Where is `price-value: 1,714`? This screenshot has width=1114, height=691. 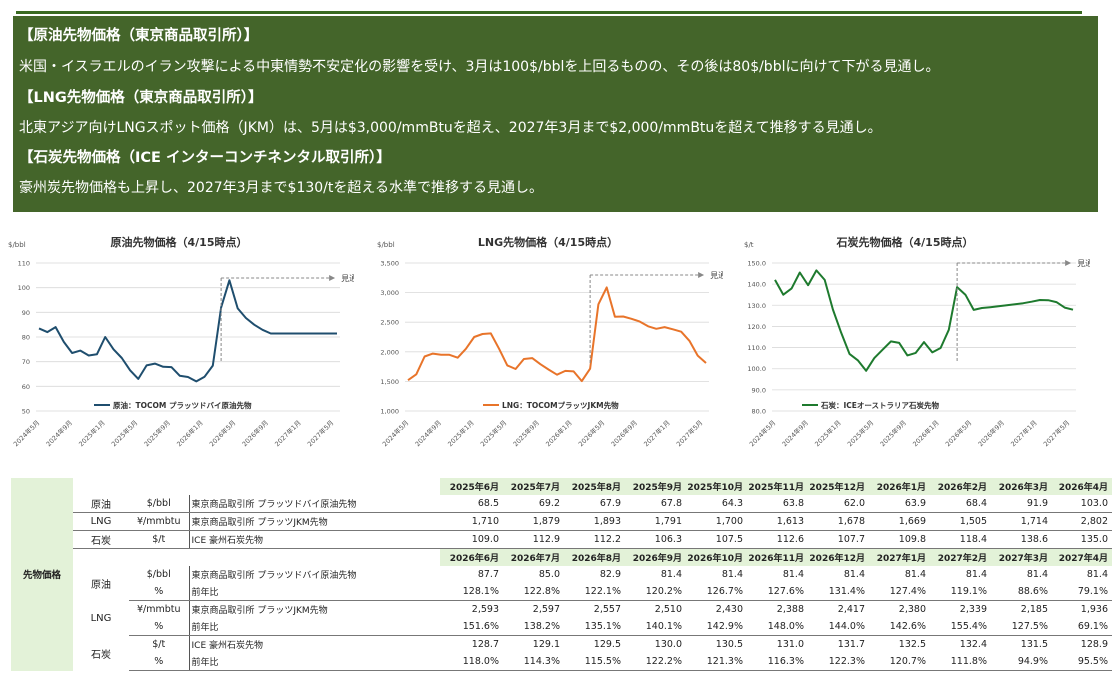
price-value: 1,714 is located at coordinates (1019, 521).